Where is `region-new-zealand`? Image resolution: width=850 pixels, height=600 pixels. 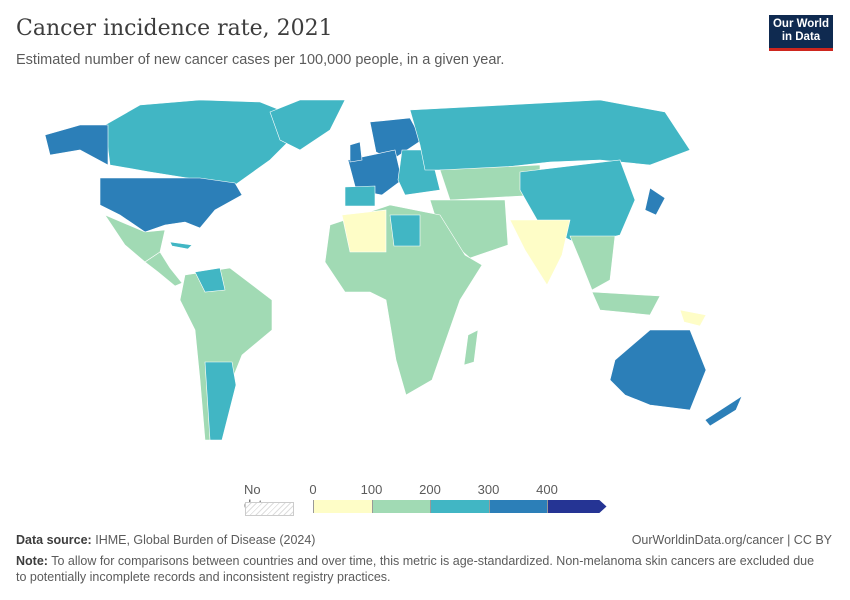 region-new-zealand is located at coordinates (723, 411).